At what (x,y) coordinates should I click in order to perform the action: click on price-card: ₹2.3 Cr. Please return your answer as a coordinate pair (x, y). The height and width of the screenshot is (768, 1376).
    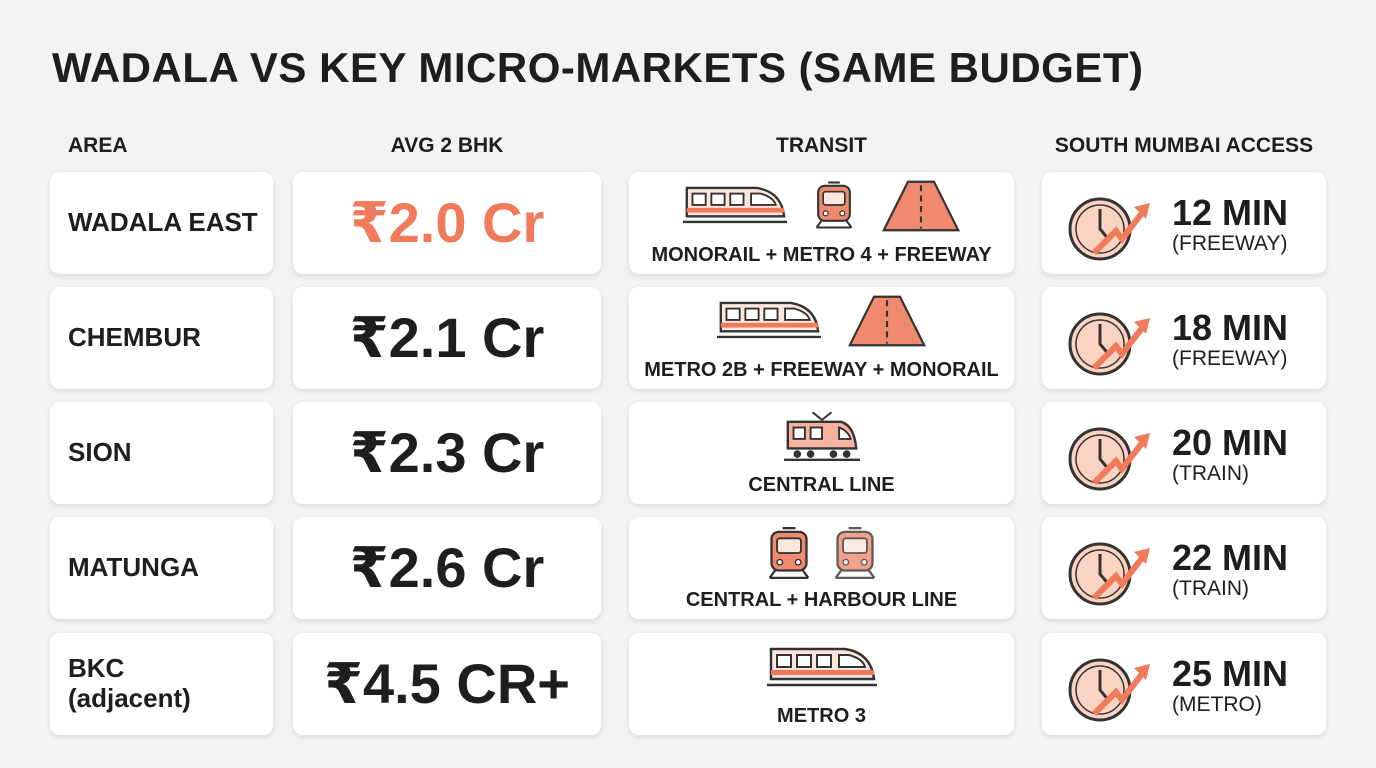
    Looking at the image, I should click on (447, 453).